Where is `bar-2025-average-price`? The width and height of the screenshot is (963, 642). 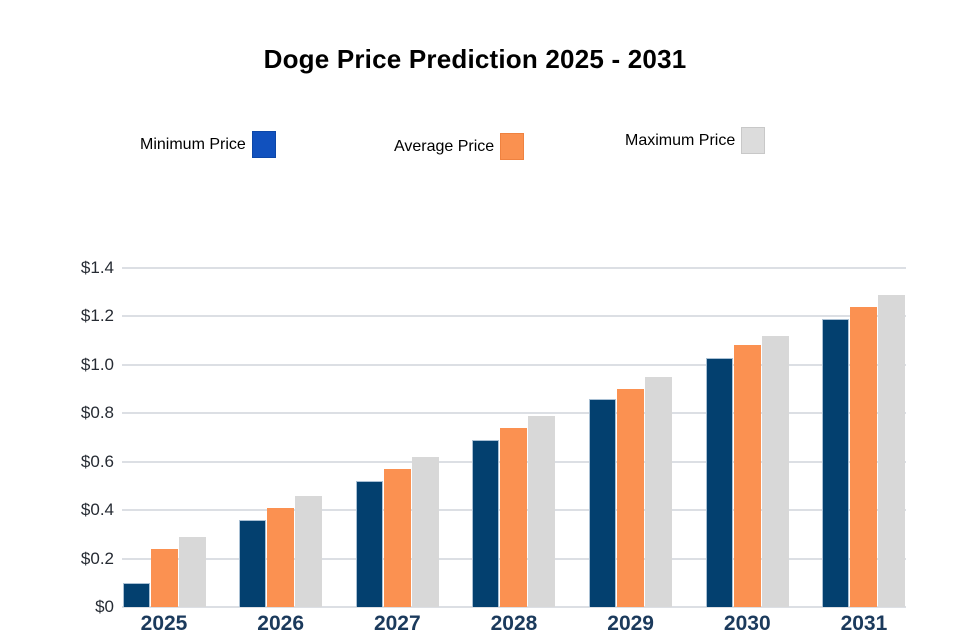
bar-2025-average-price is located at coordinates (164, 578).